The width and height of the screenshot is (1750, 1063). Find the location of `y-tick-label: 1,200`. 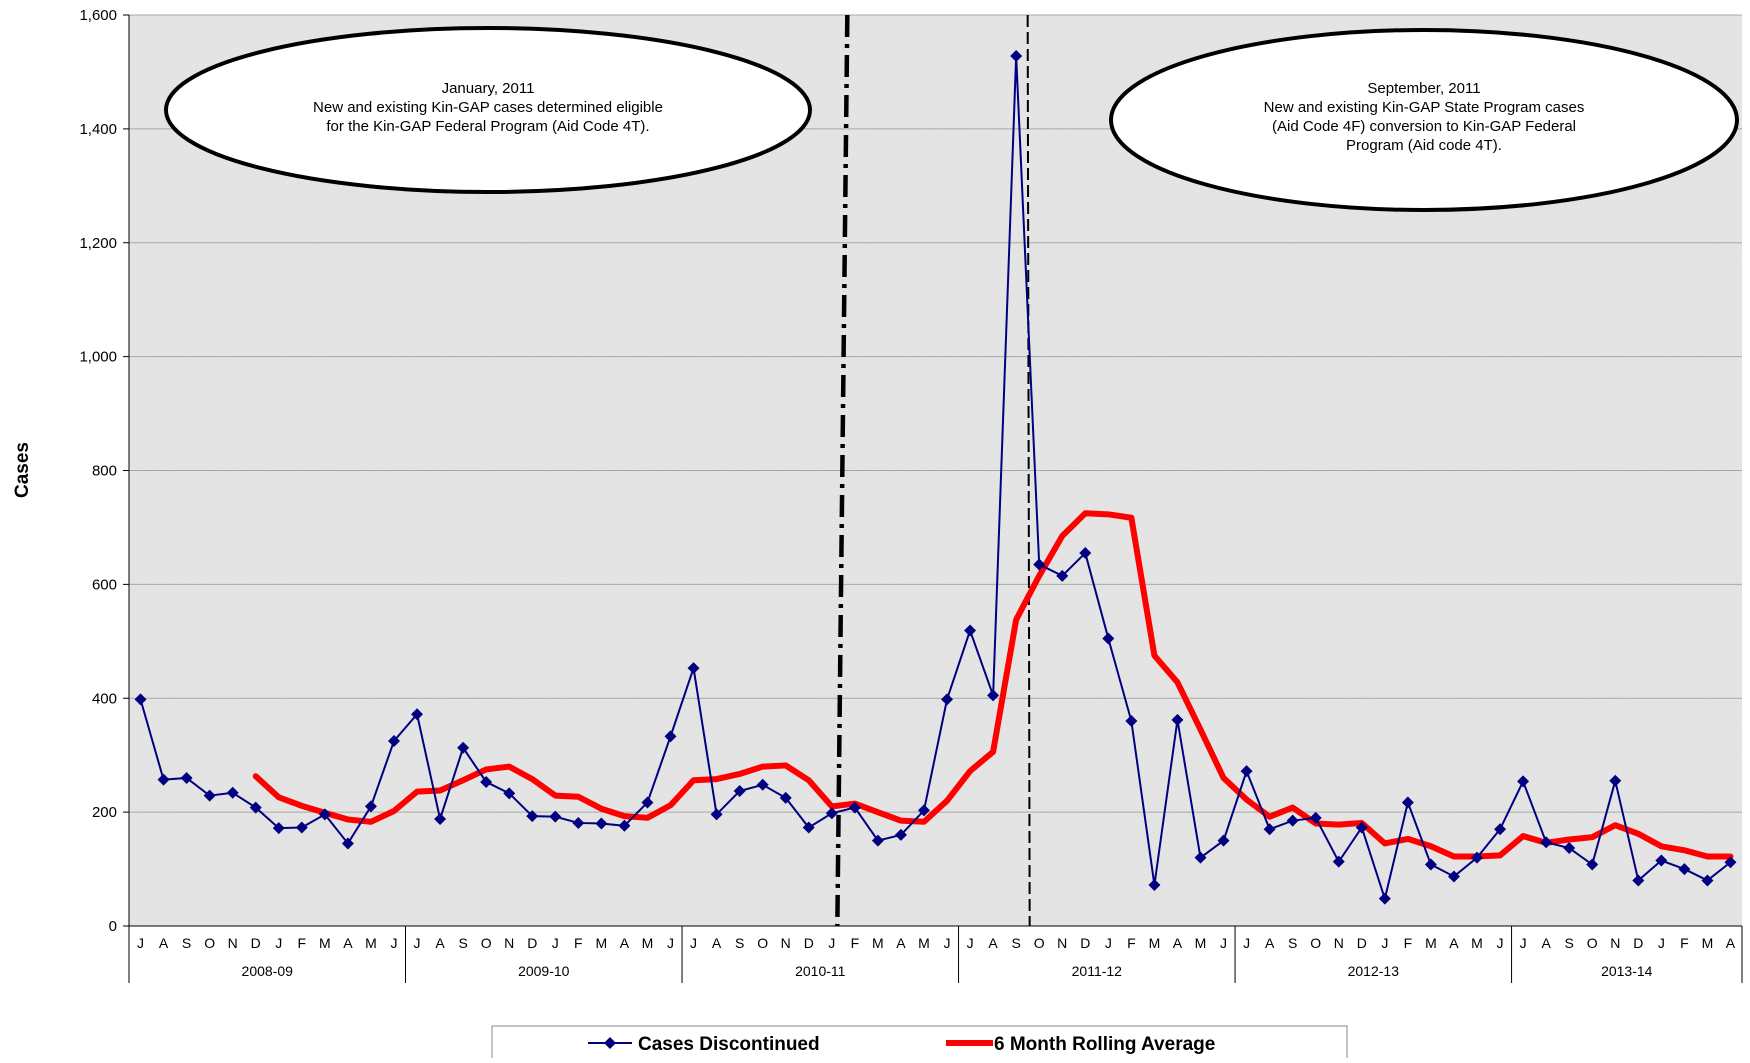

y-tick-label: 1,200 is located at coordinates (98, 243).